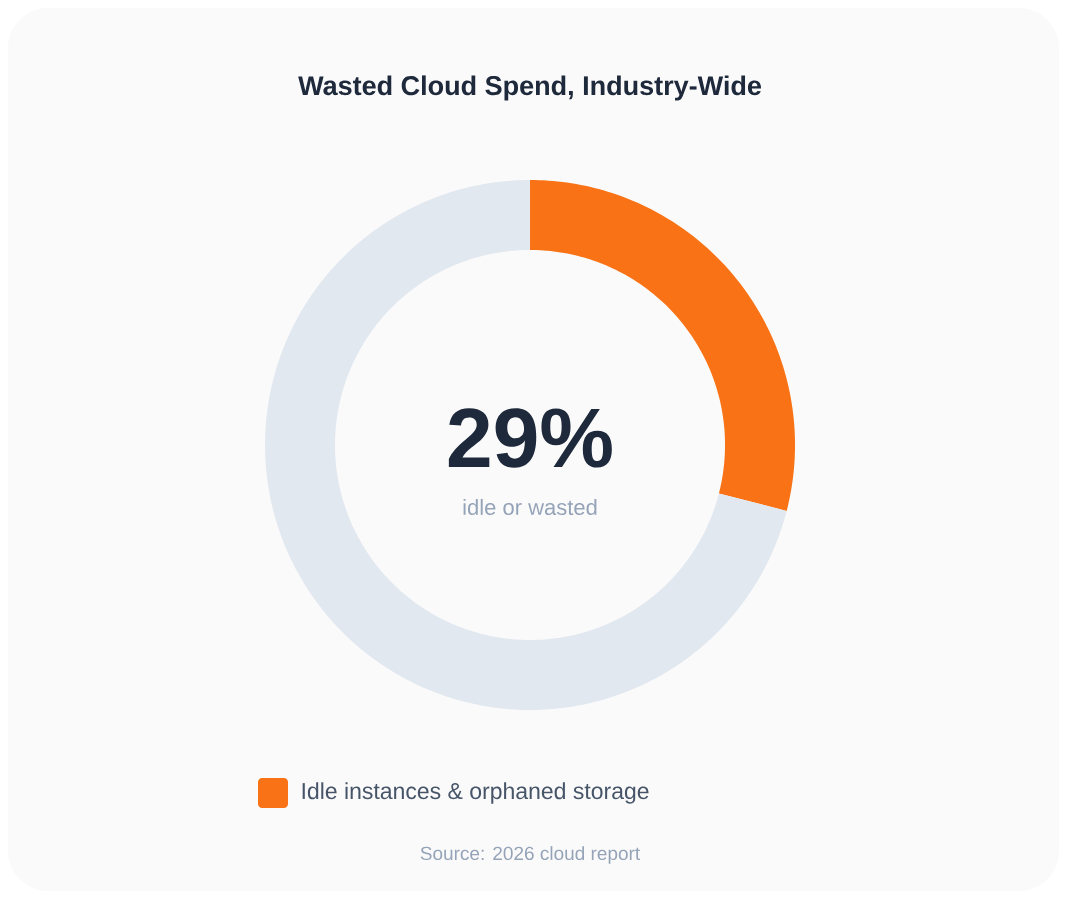 This screenshot has height=899, width=1067. I want to click on source-note: Source: 2026 cloud report, so click(530, 855).